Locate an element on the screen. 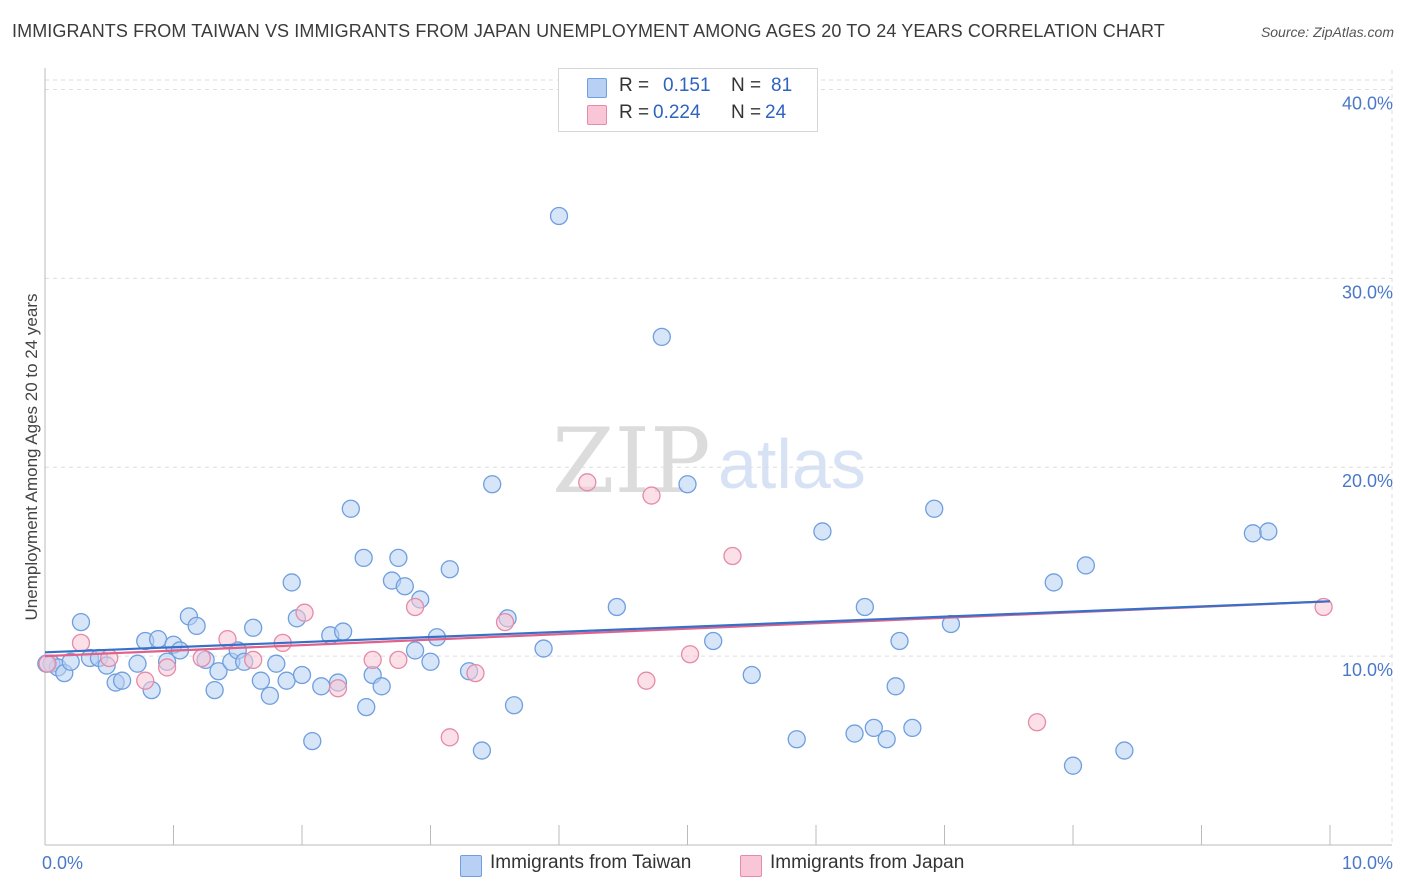 This screenshot has height=892, width=1406. legend-n-value: 24 is located at coordinates (776, 112).